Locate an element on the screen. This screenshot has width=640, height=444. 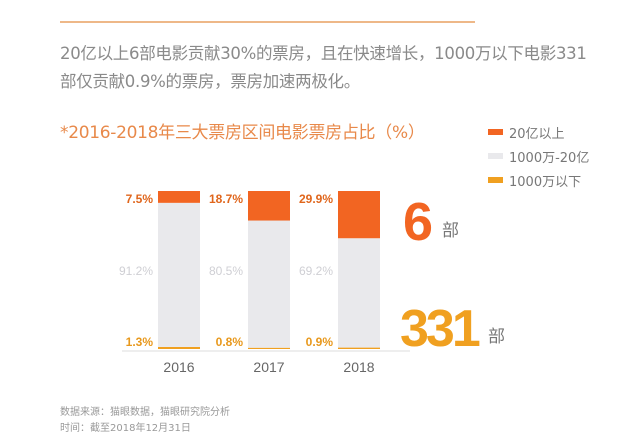
legend: 20亿以上 1000万-20亿 1000万以下 is located at coordinates (538, 156).